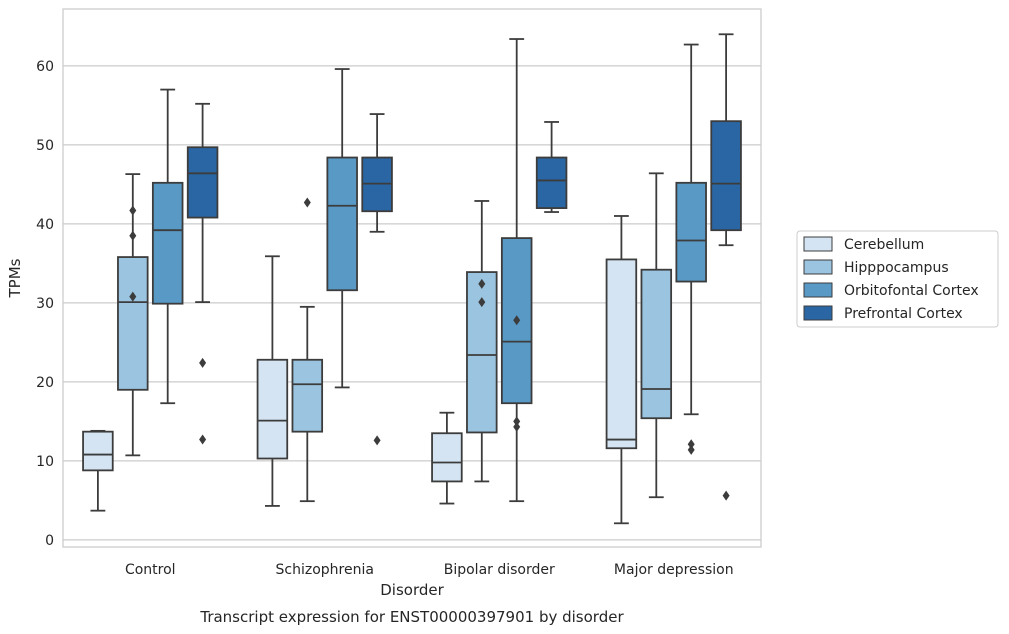 The height and width of the screenshot is (634, 1009). I want to click on y-tick-label: 30, so click(45, 304).